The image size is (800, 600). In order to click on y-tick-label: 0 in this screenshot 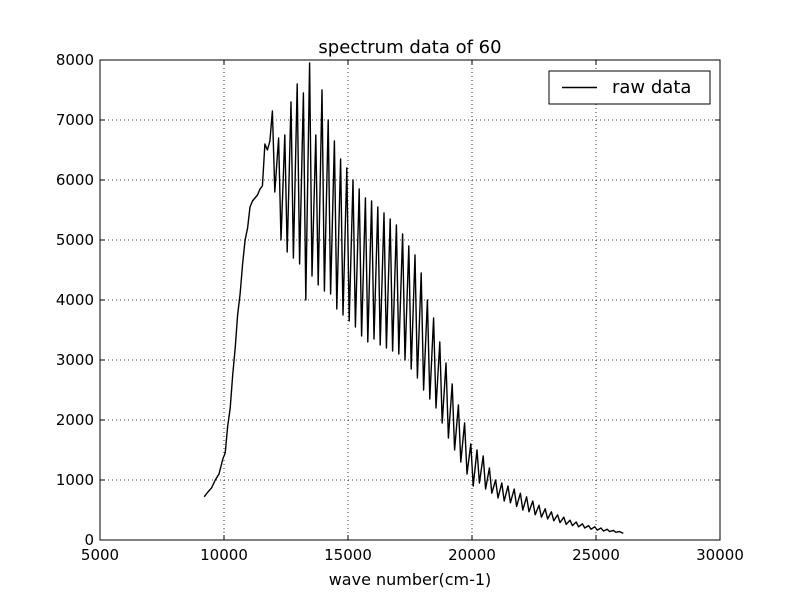, I will do `click(89, 540)`.